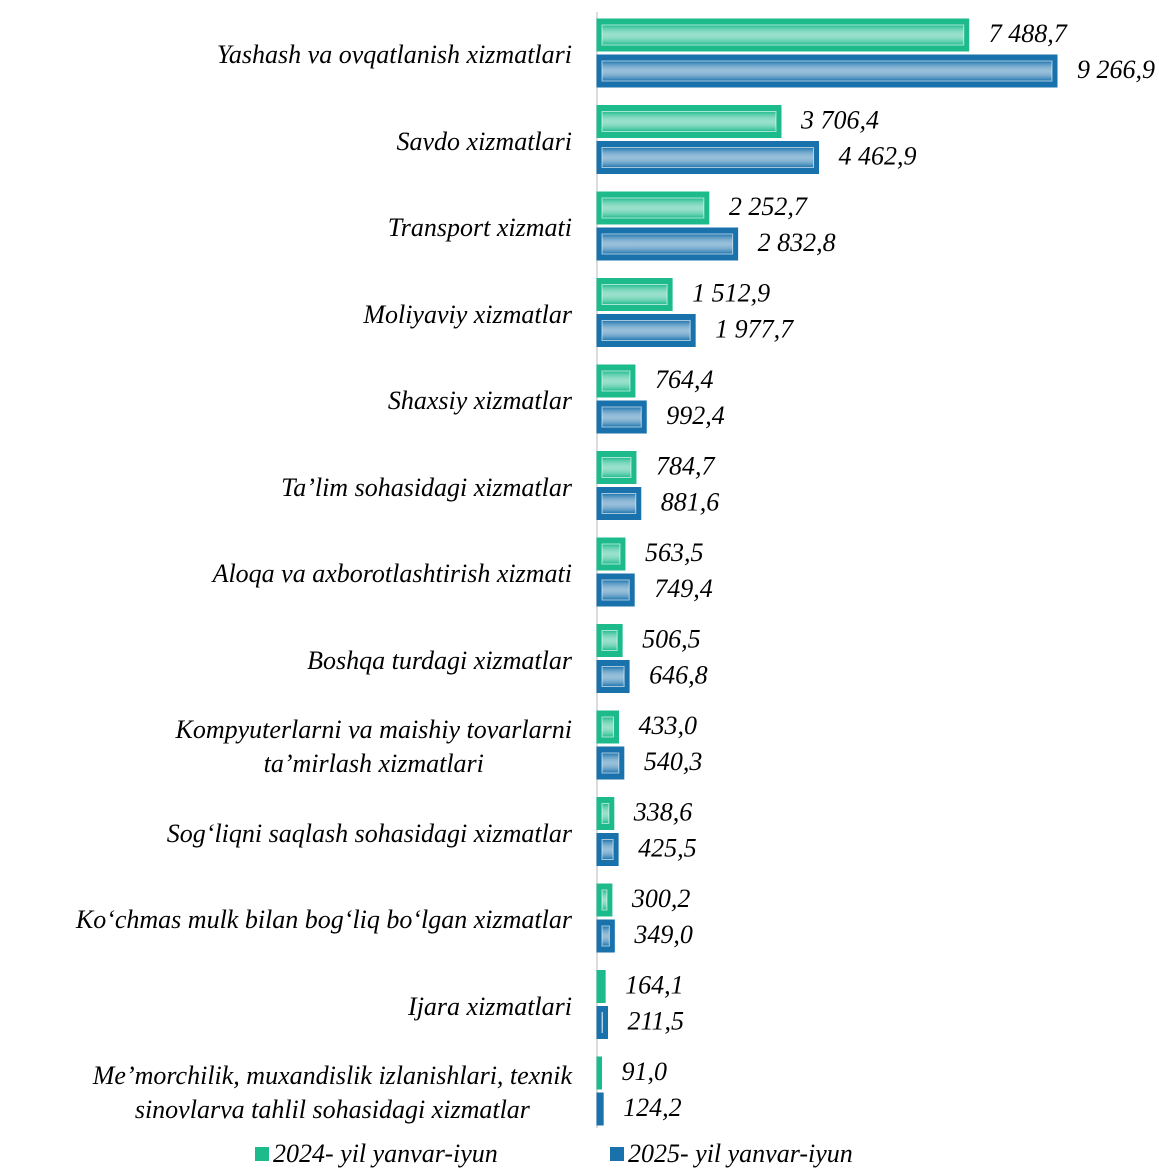 This screenshot has height=1169, width=1159. I want to click on category-label: Savdo xizmatlari, so click(484, 141).